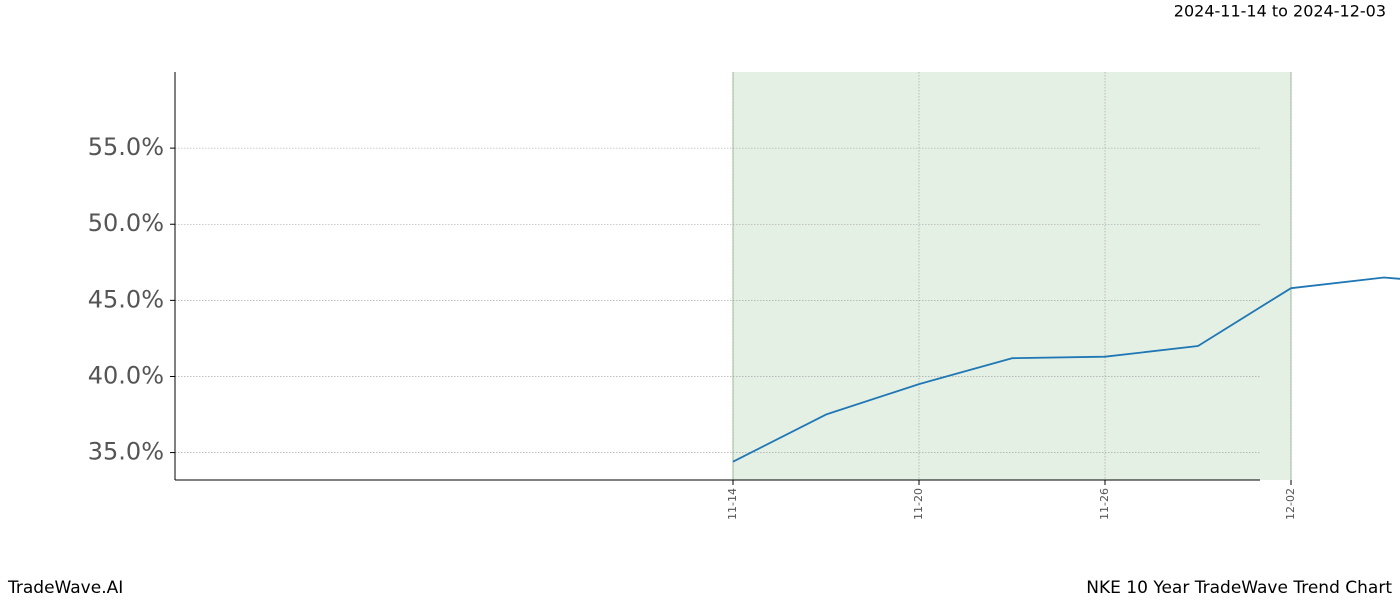 The image size is (1400, 604). Describe the element at coordinates (126, 147) in the screenshot. I see `y-tick-label: 55.0%` at that location.